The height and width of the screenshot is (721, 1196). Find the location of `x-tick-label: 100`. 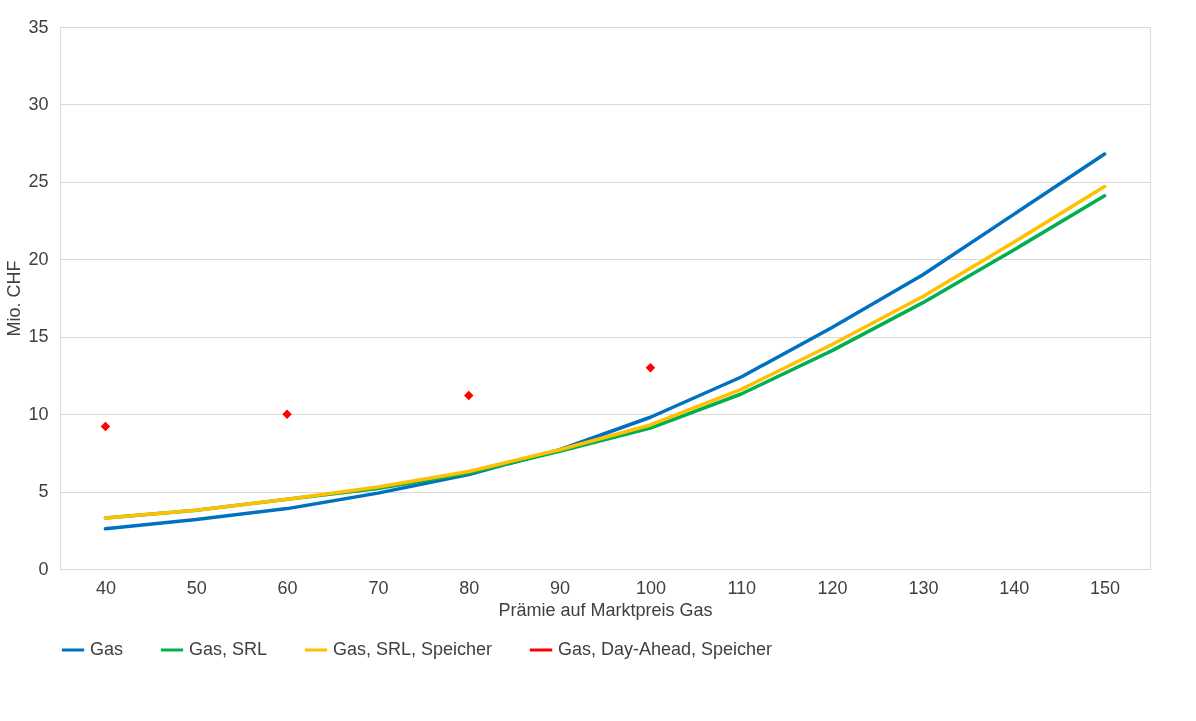

x-tick-label: 100 is located at coordinates (650, 587).